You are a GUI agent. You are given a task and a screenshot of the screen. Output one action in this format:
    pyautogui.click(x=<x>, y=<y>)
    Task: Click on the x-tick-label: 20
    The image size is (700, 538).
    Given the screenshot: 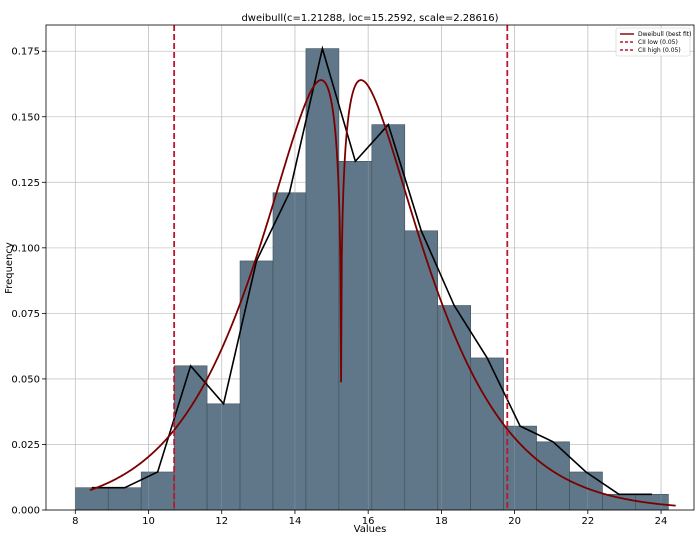 What is the action you would take?
    pyautogui.click(x=514, y=521)
    